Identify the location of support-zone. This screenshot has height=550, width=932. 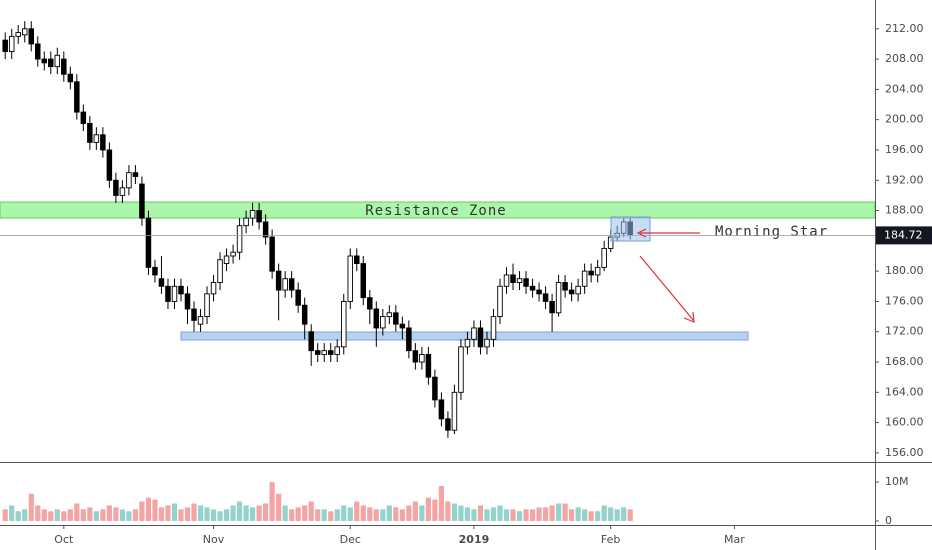
(464, 336).